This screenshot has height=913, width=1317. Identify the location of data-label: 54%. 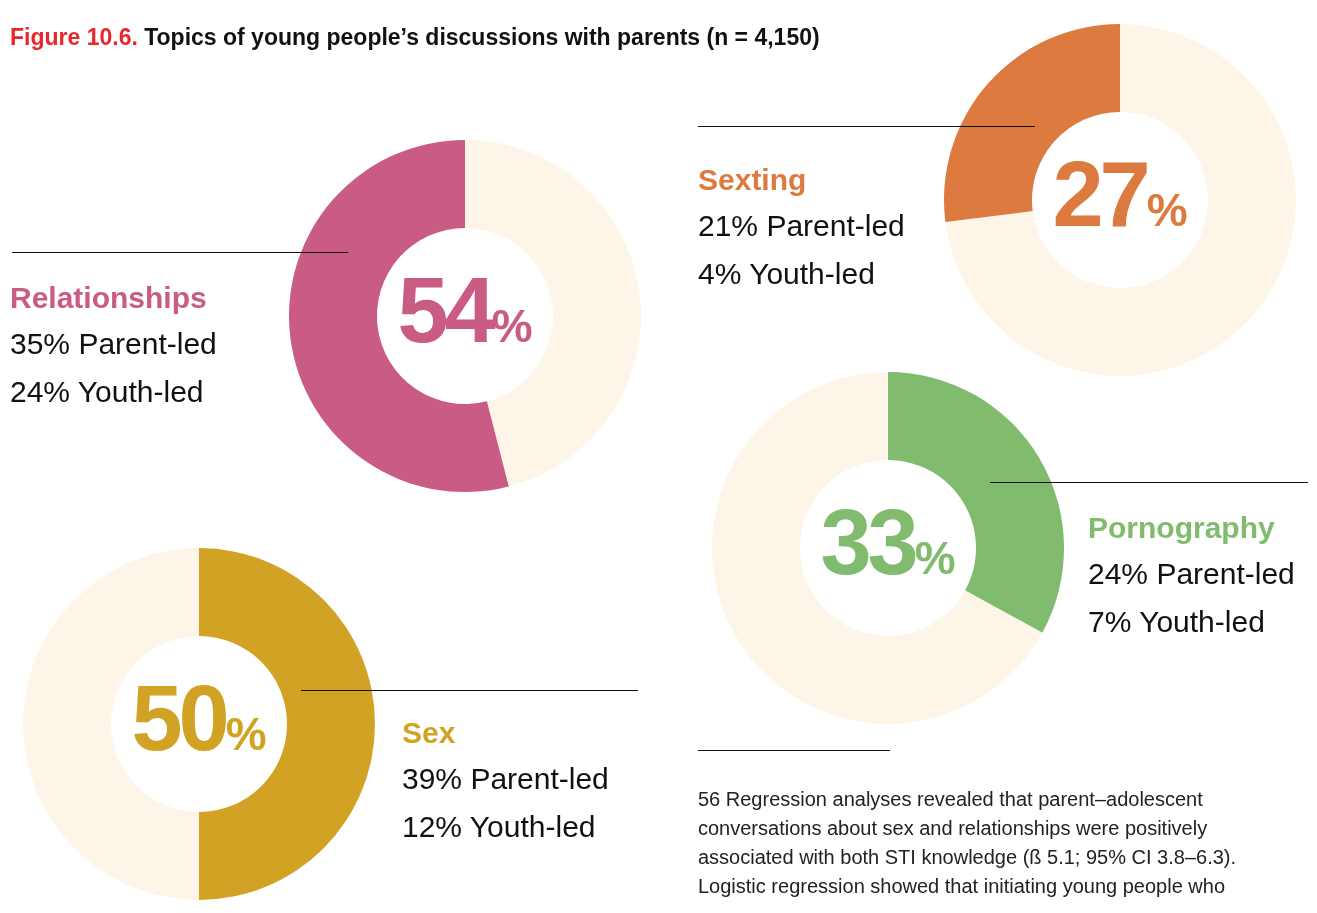
(465, 310).